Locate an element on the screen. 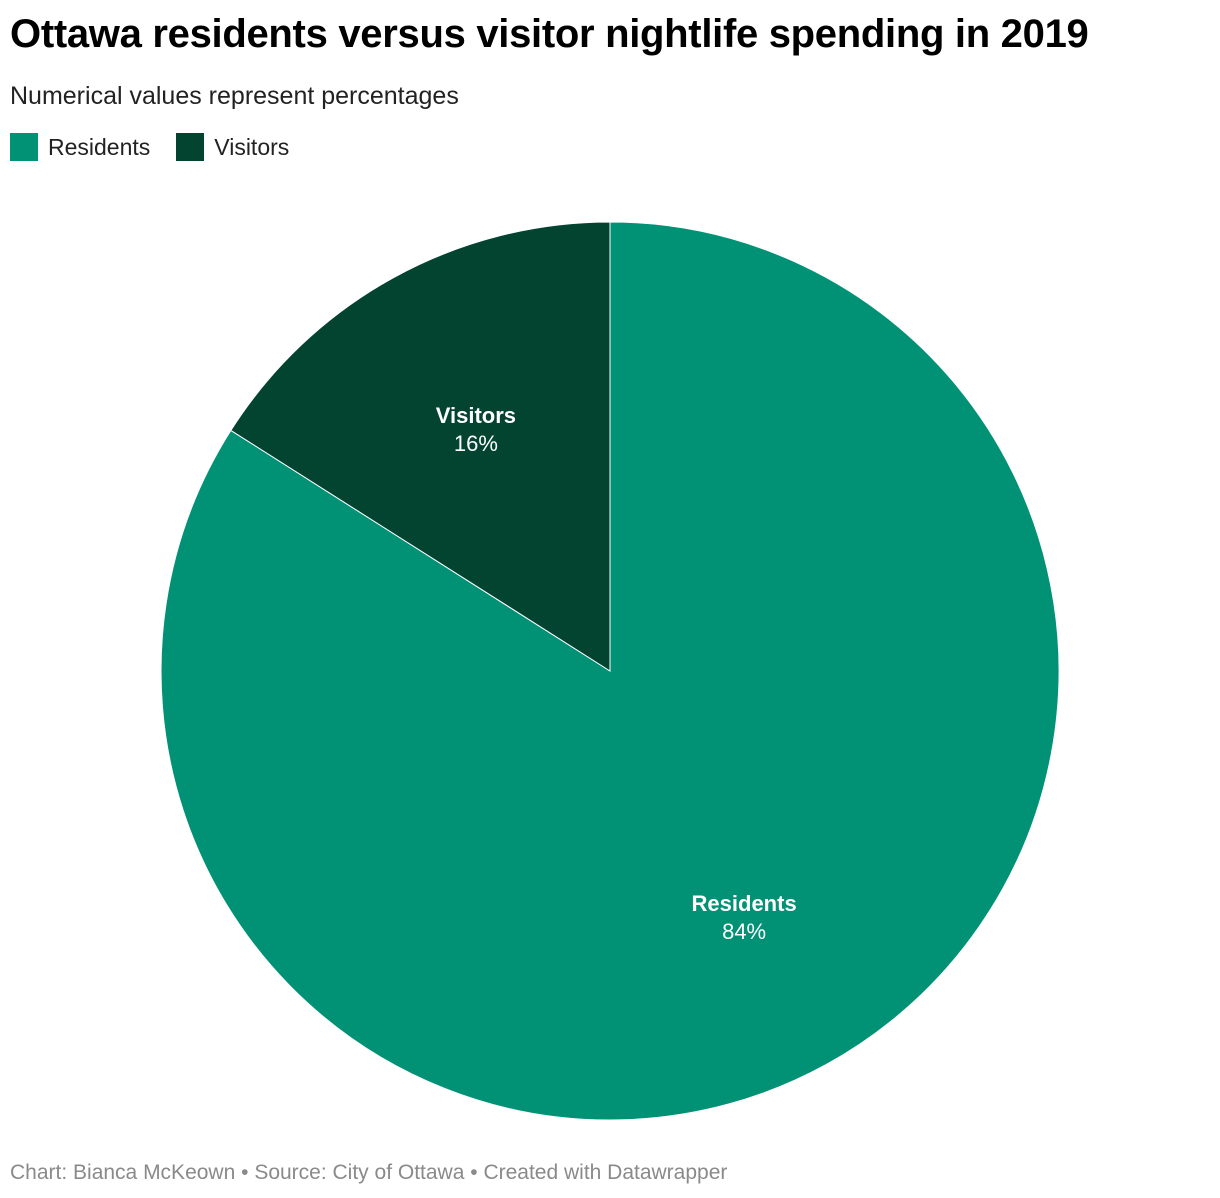 This screenshot has height=1198, width=1220. footer-credit: Chart: Bianca McKeown is located at coordinates (123, 1172).